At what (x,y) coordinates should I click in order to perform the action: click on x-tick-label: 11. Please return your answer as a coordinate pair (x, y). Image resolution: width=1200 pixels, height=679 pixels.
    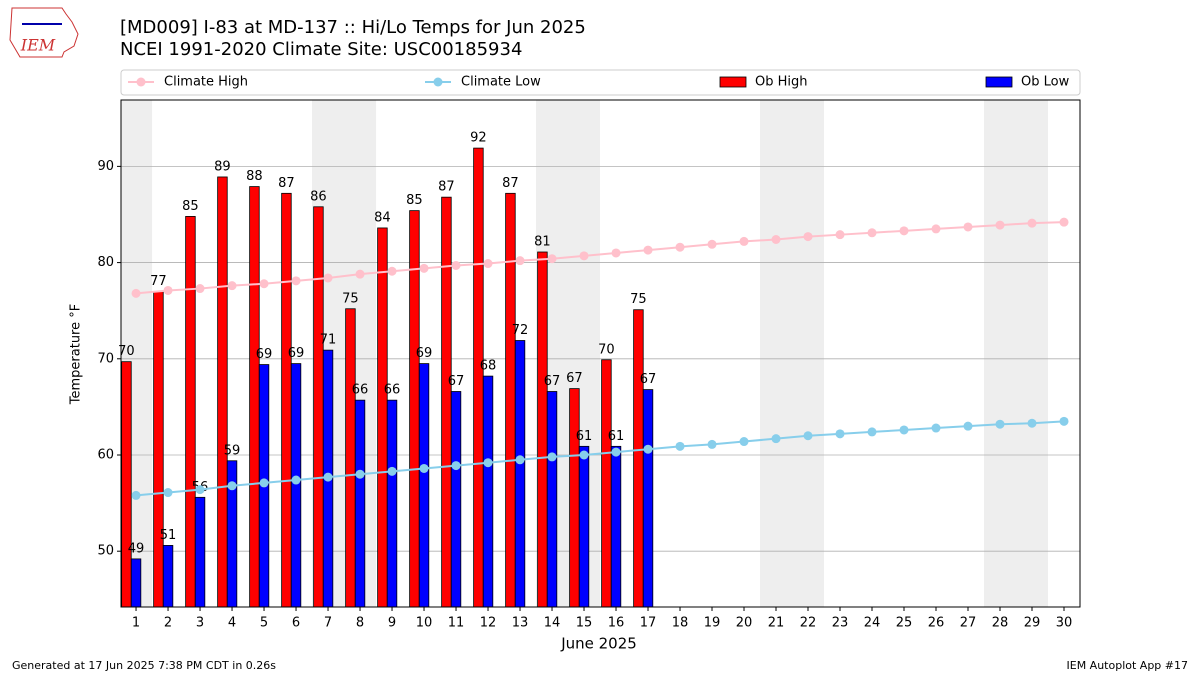
    Looking at the image, I should click on (456, 623).